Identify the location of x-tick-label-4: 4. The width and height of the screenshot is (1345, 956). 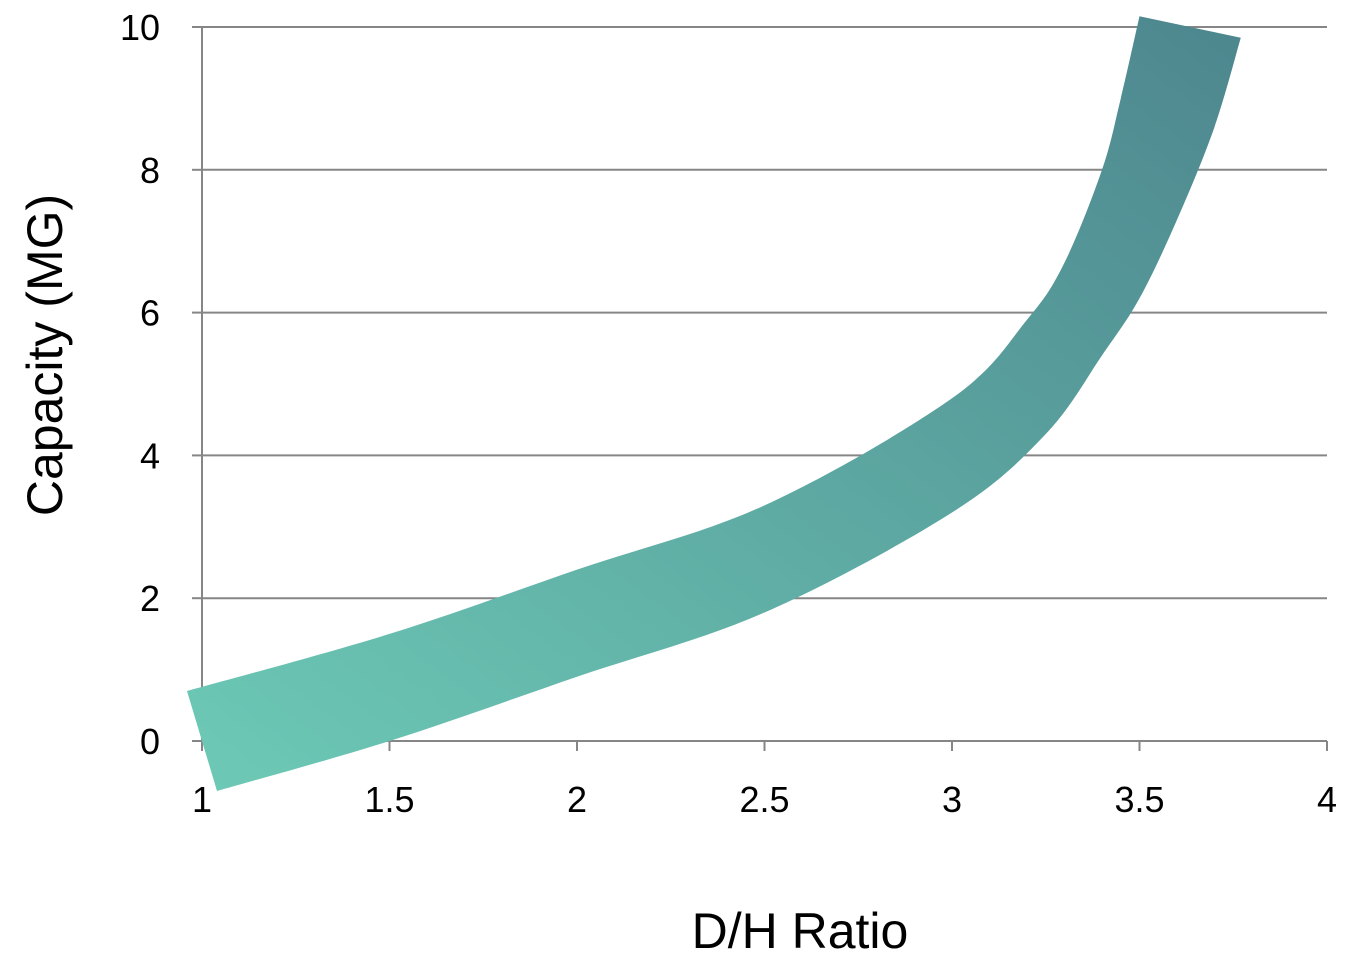
(1327, 799).